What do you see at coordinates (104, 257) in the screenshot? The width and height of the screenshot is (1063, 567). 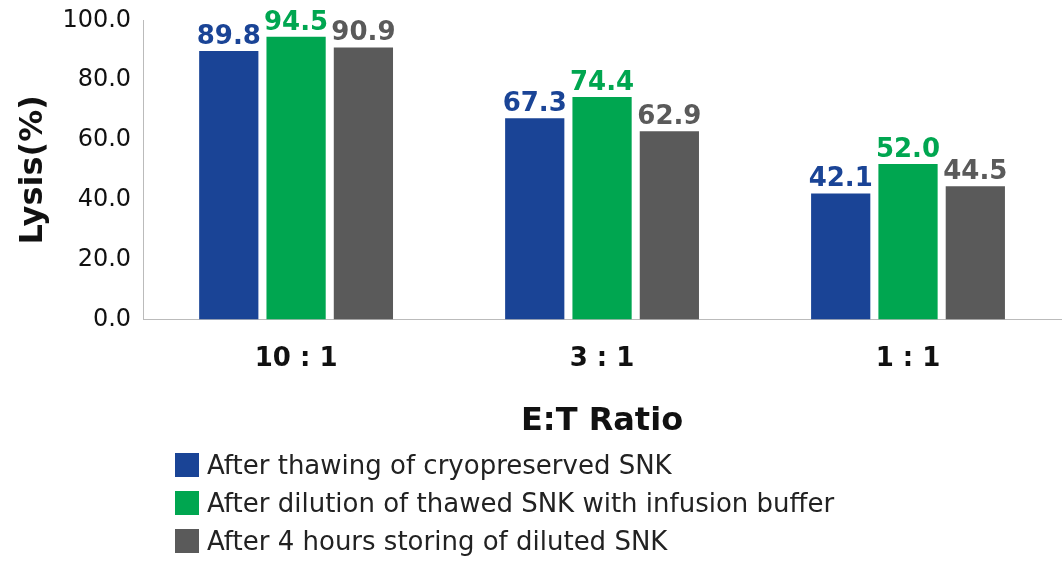 I see `y-tick-label: 20.0` at bounding box center [104, 257].